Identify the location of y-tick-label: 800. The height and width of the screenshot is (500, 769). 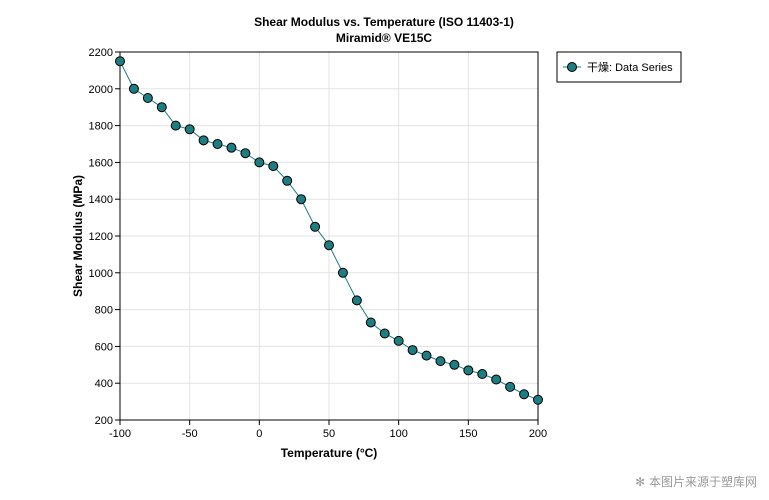
(104, 311).